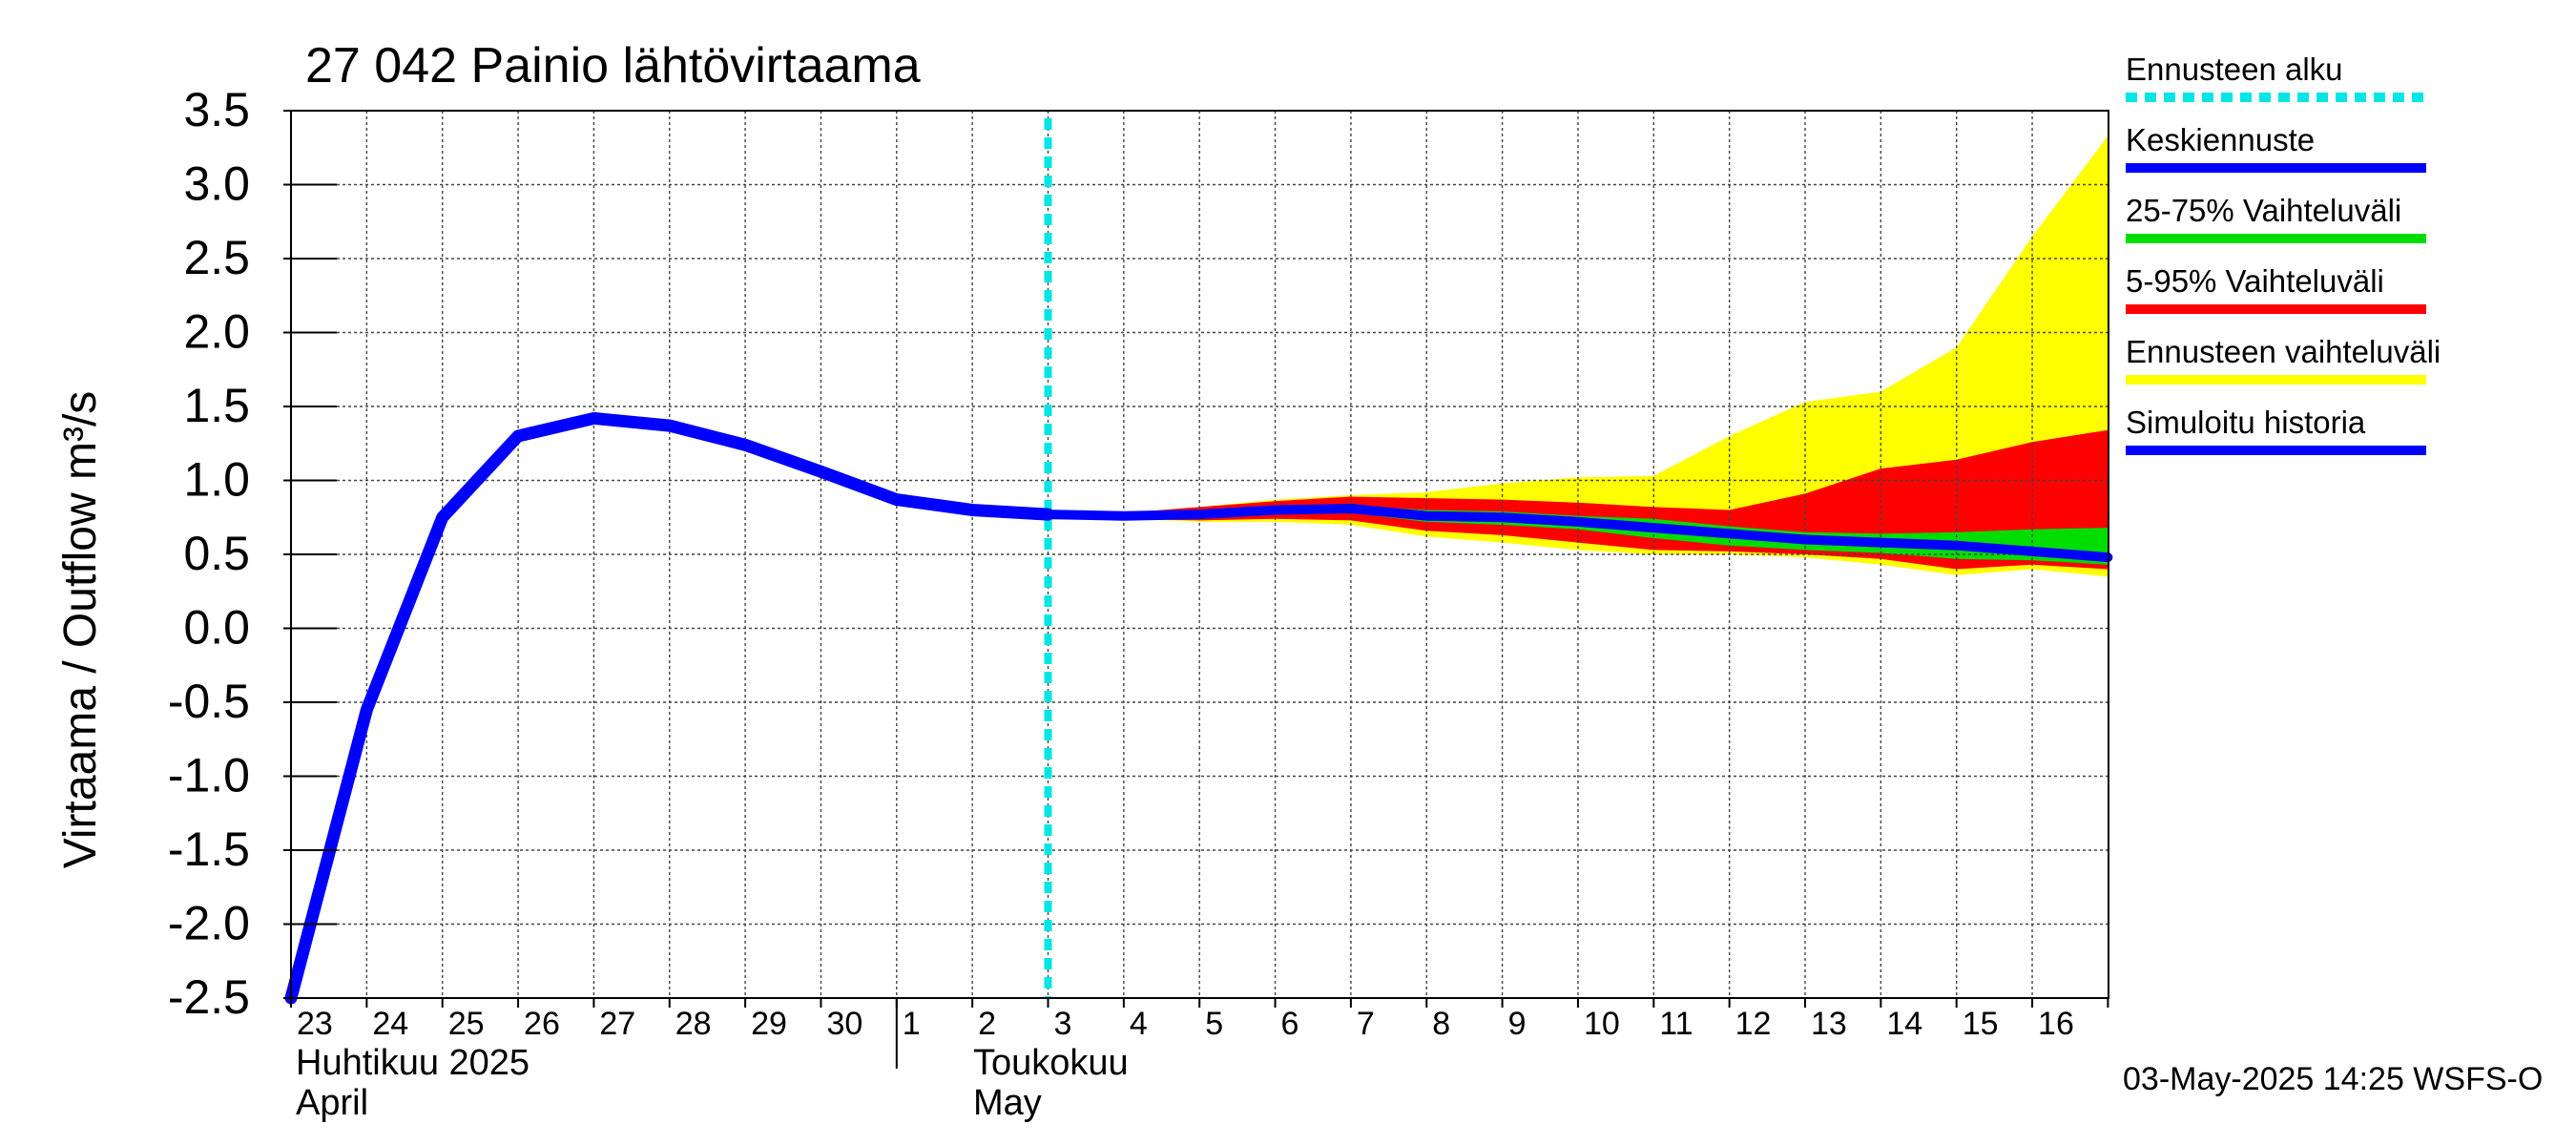 The height and width of the screenshot is (1145, 2576). Describe the element at coordinates (1051, 1063) in the screenshot. I see `month-label: Toukokuu` at that location.